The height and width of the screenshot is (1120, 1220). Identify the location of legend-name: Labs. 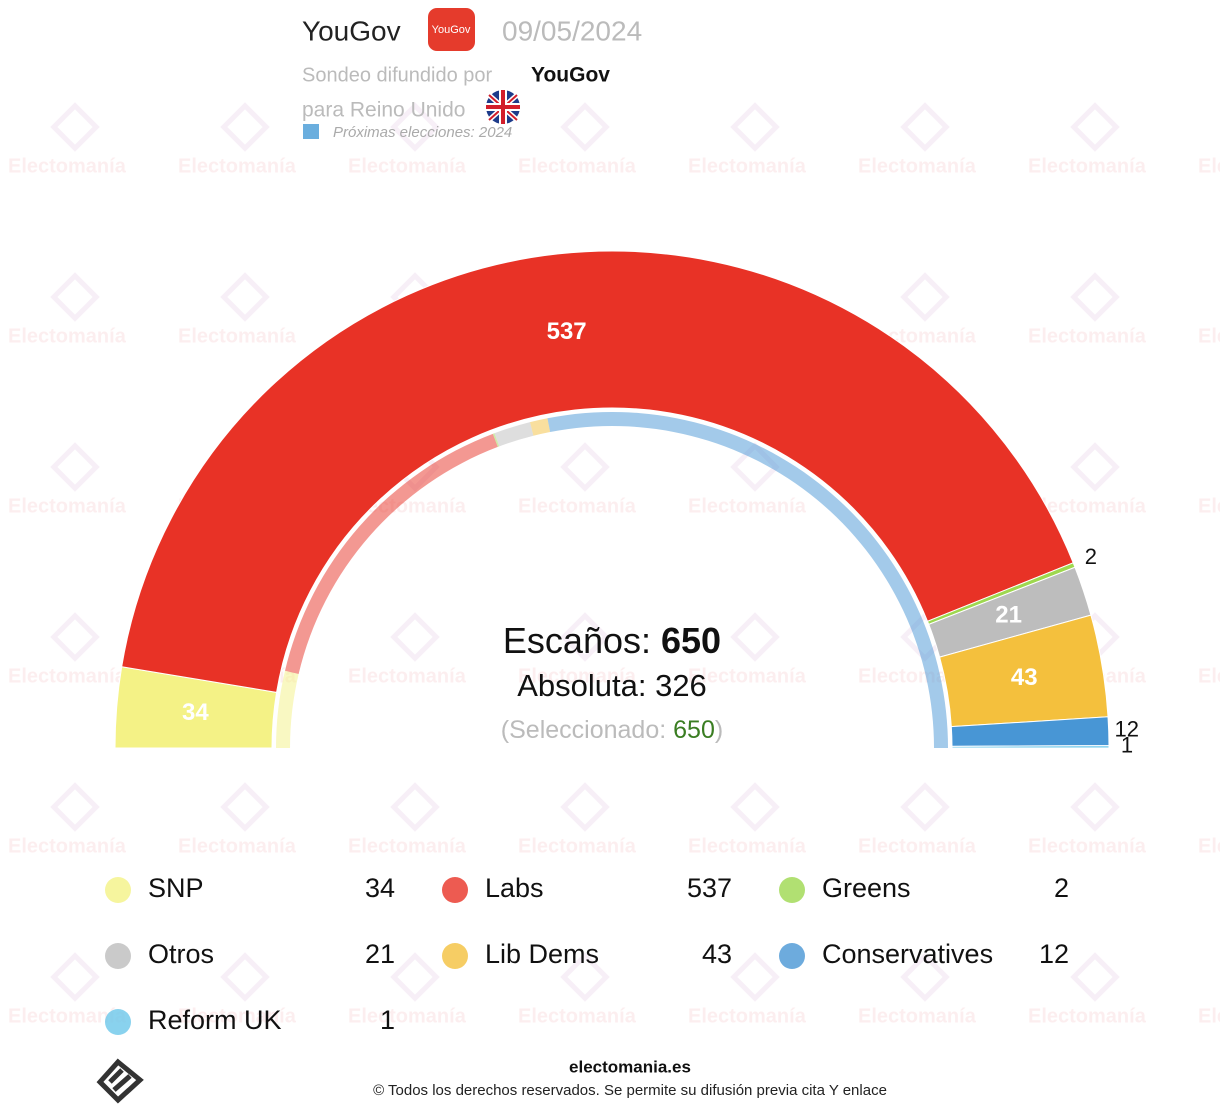
(514, 888).